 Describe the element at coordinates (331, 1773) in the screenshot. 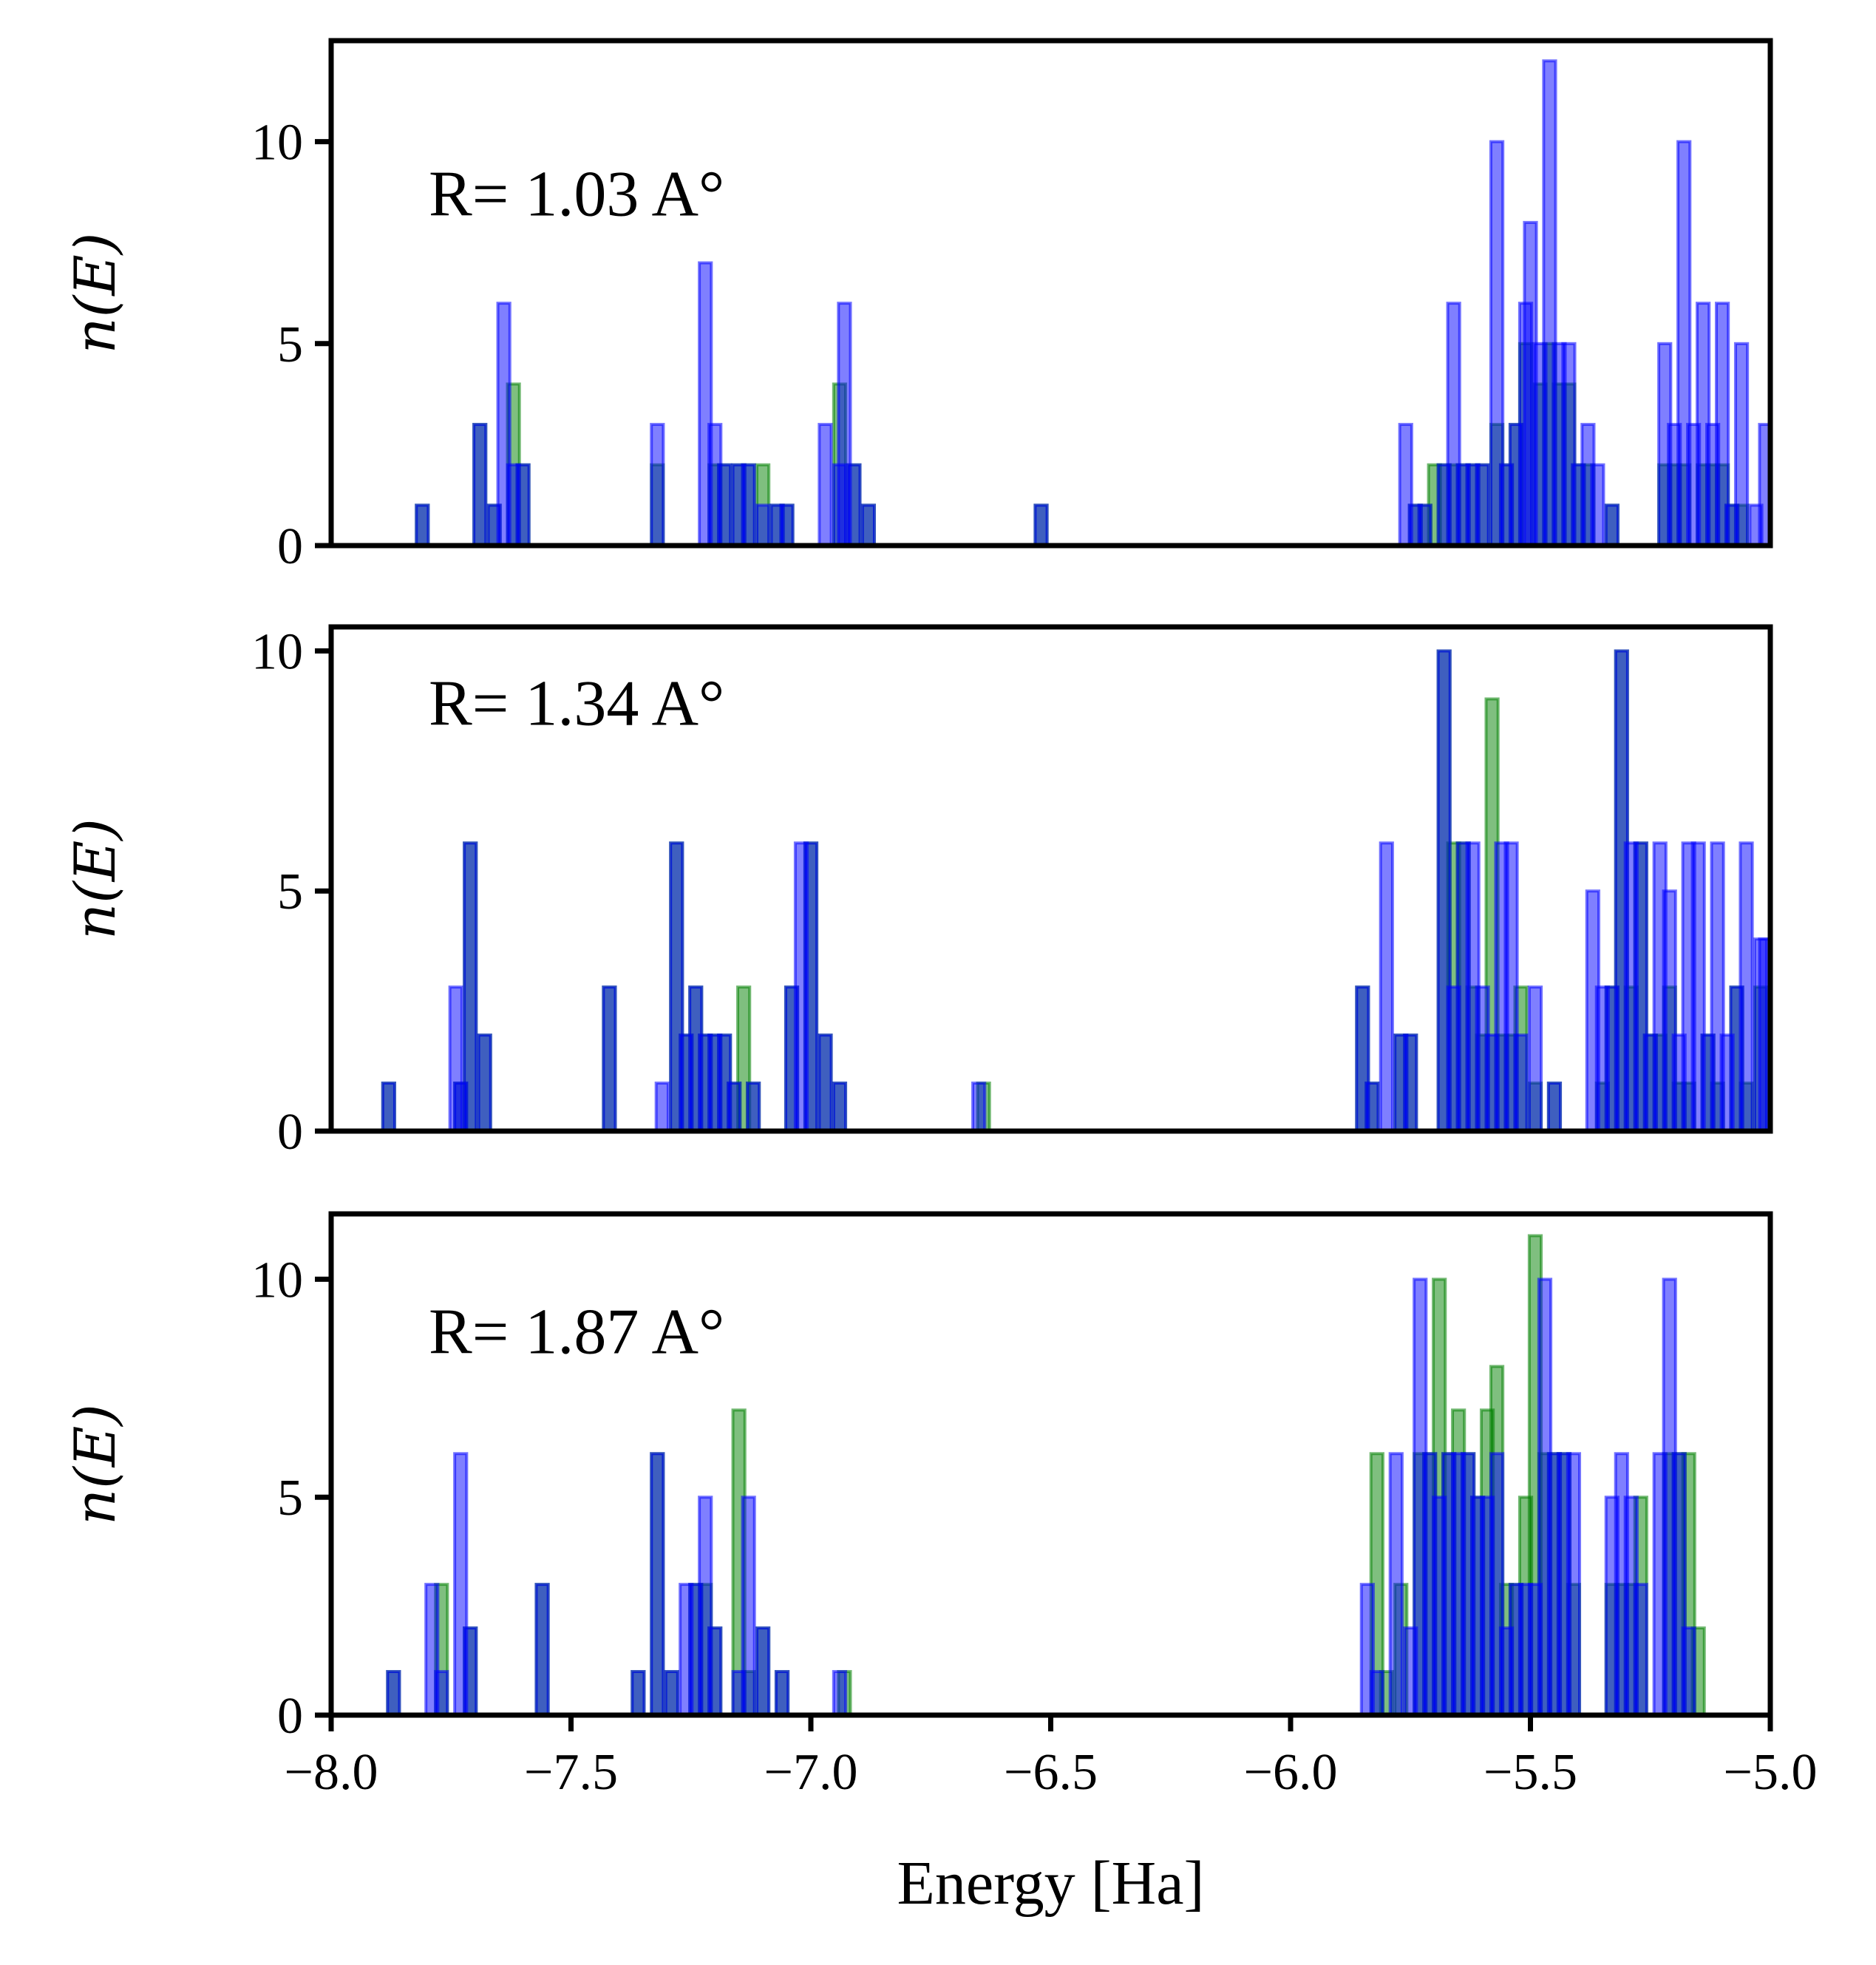

I see `x-tick-label: −8.0` at that location.